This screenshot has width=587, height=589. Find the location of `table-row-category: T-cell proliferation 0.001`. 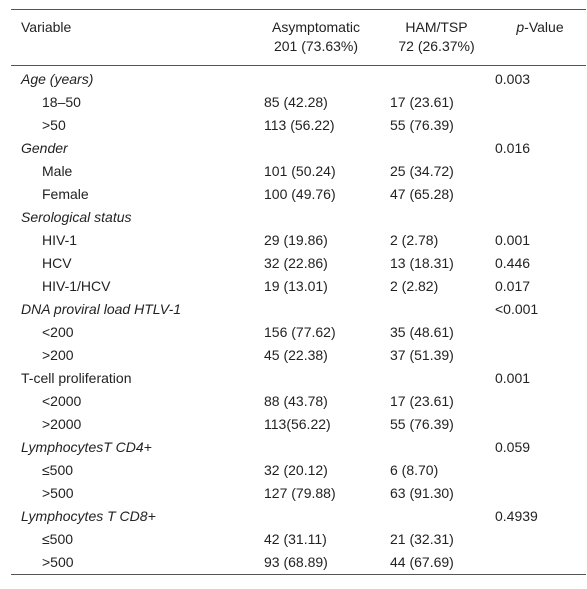

table-row-category: T-cell proliferation 0.001 is located at coordinates (298, 378).